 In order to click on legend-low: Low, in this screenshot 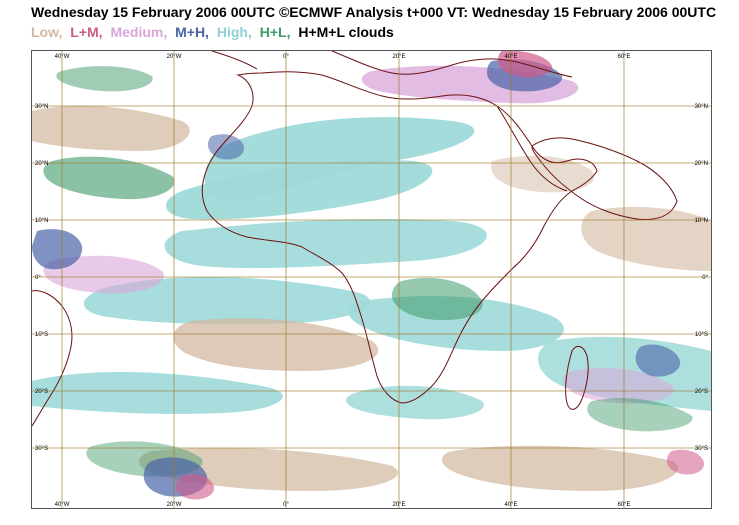, I will do `click(47, 32)`.